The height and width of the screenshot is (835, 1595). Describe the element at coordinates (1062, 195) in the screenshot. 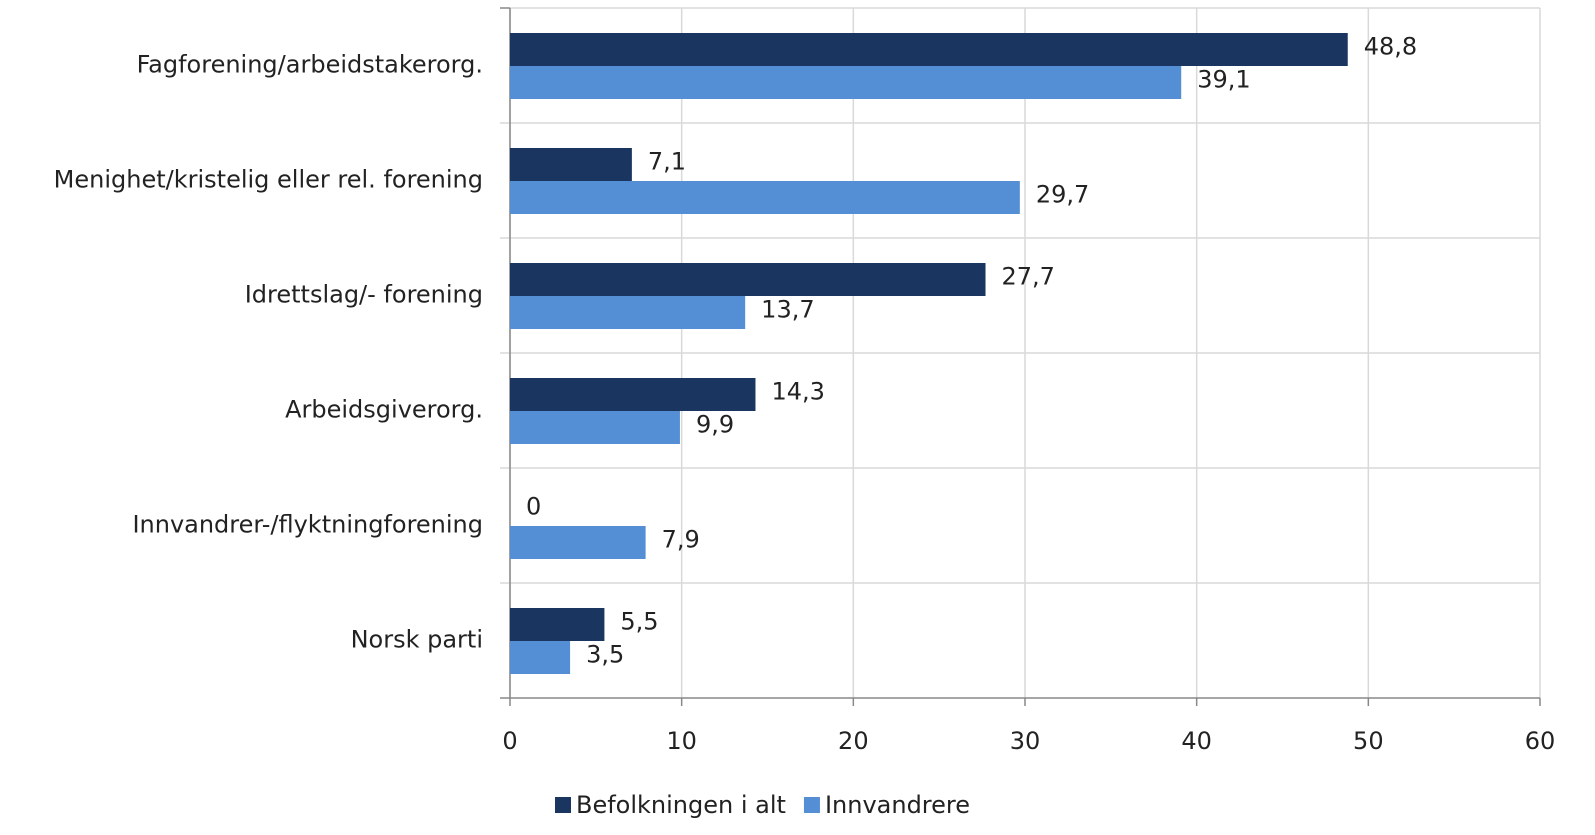

I see `value-label: 29,7` at that location.